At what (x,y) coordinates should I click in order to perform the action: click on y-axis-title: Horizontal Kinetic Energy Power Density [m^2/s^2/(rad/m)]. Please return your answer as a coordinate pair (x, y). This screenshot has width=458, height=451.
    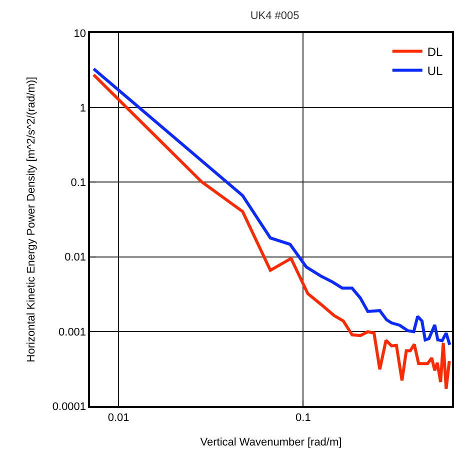
    Looking at the image, I should click on (32, 219).